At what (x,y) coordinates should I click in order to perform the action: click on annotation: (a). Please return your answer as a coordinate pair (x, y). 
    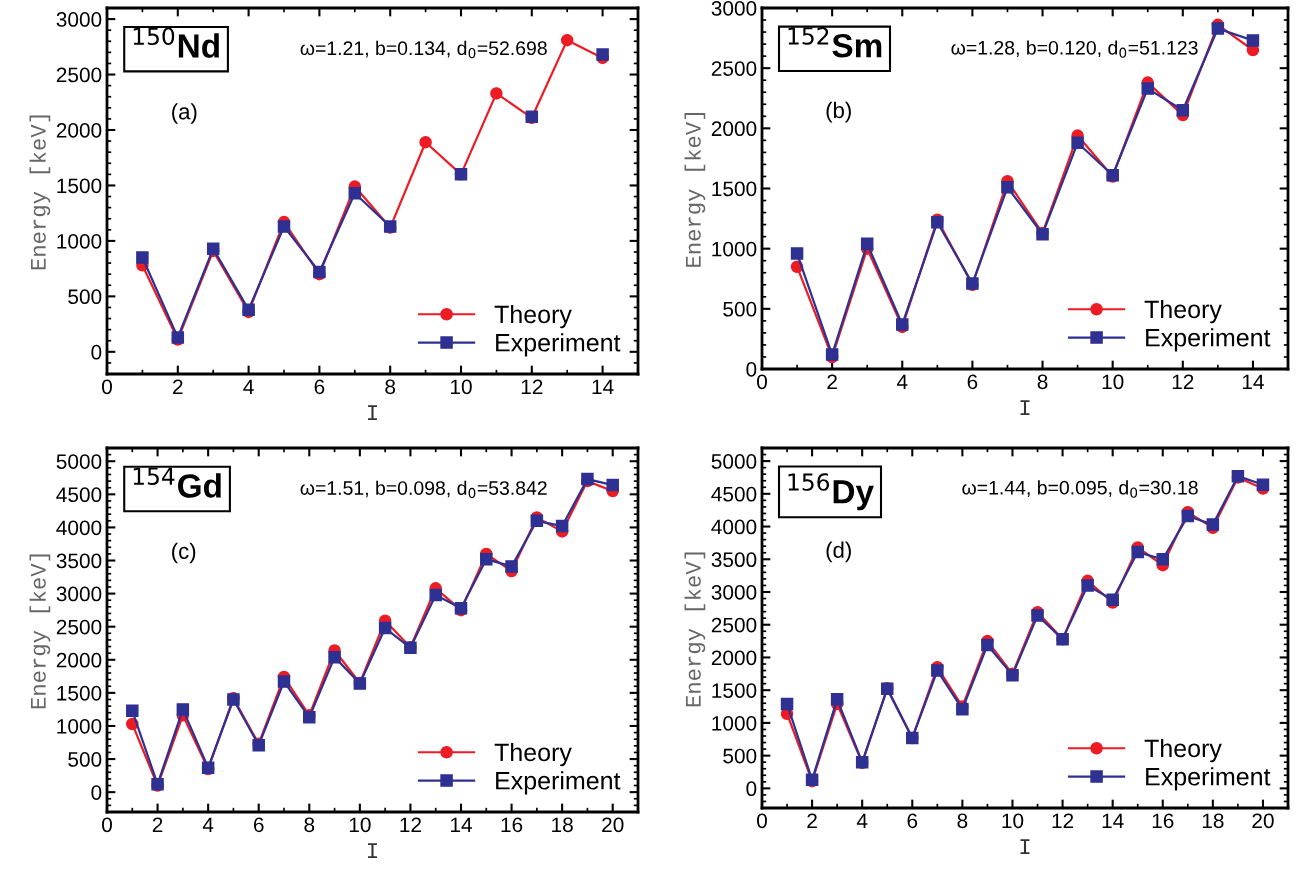
    Looking at the image, I should click on (184, 113).